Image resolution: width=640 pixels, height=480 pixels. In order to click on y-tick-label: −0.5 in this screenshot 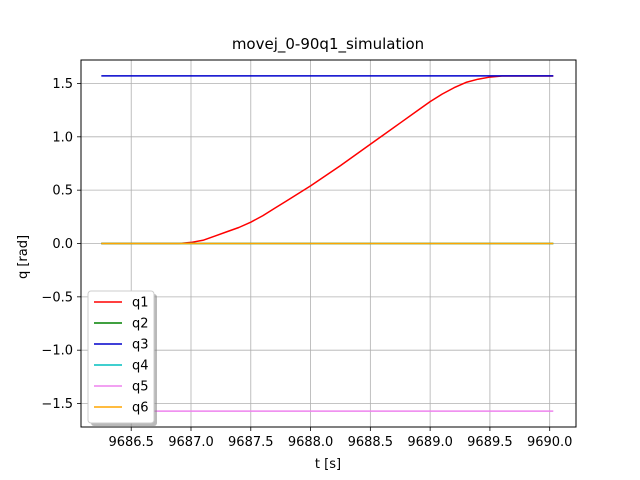, I will do `click(57, 297)`.